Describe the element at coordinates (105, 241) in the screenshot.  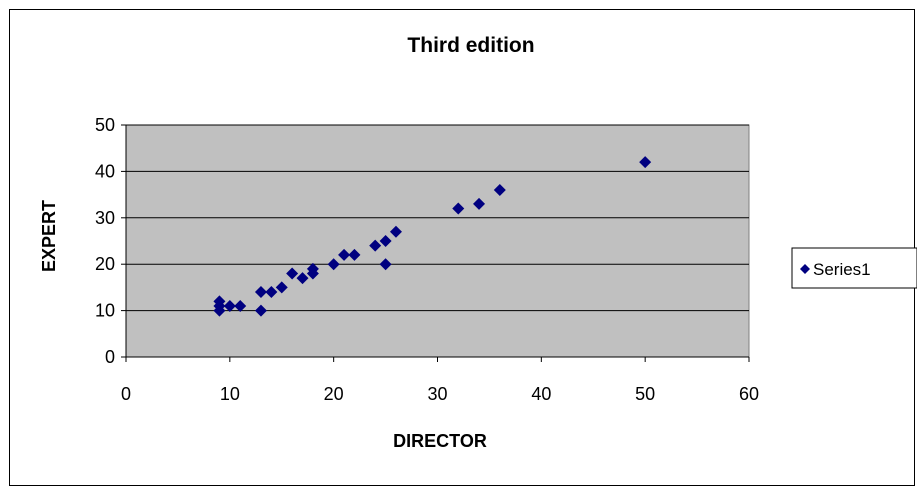
I see `y-tick-labels: 0 10 20 30 40 50` at that location.